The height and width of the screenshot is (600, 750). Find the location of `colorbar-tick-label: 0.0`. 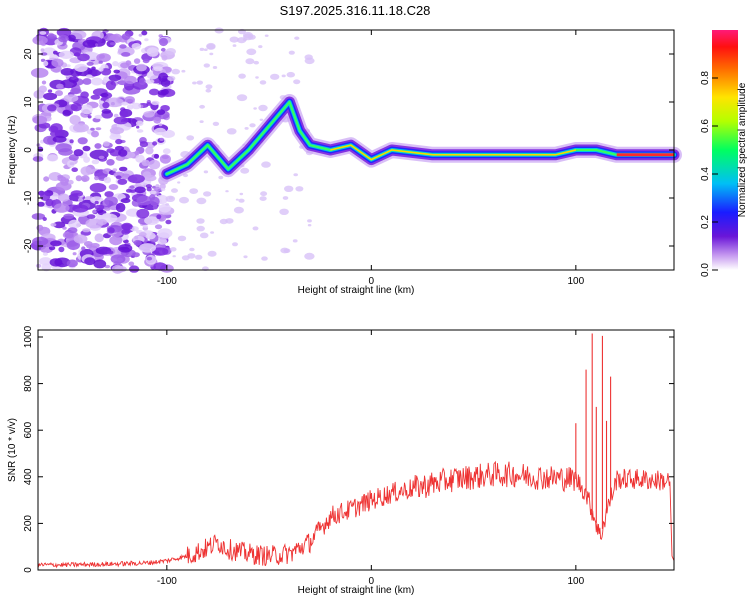

colorbar-tick-label: 0.0 is located at coordinates (705, 270).